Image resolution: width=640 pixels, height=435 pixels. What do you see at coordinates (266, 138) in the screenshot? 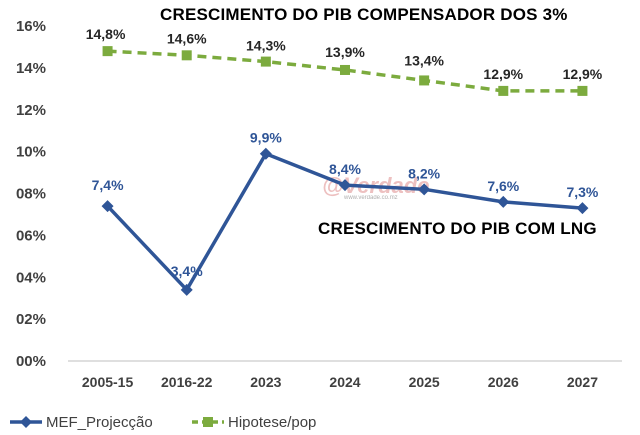
I see `data-label: 9,9%` at bounding box center [266, 138].